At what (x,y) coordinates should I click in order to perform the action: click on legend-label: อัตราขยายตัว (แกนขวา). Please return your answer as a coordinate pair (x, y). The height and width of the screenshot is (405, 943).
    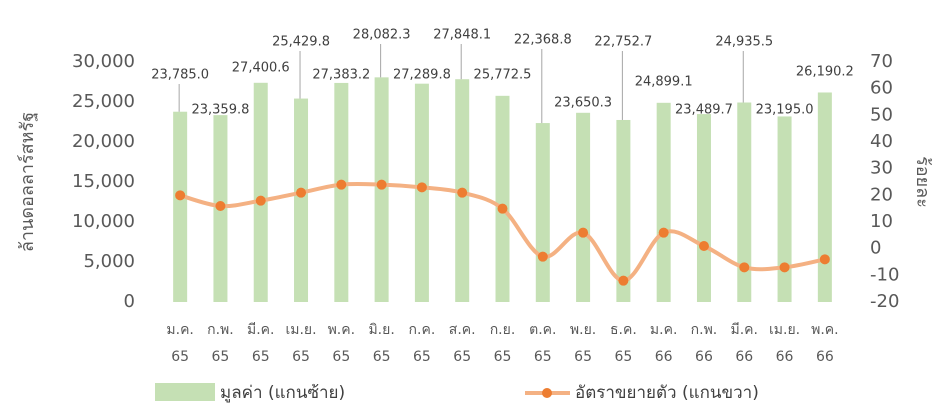
    Looking at the image, I should click on (667, 393).